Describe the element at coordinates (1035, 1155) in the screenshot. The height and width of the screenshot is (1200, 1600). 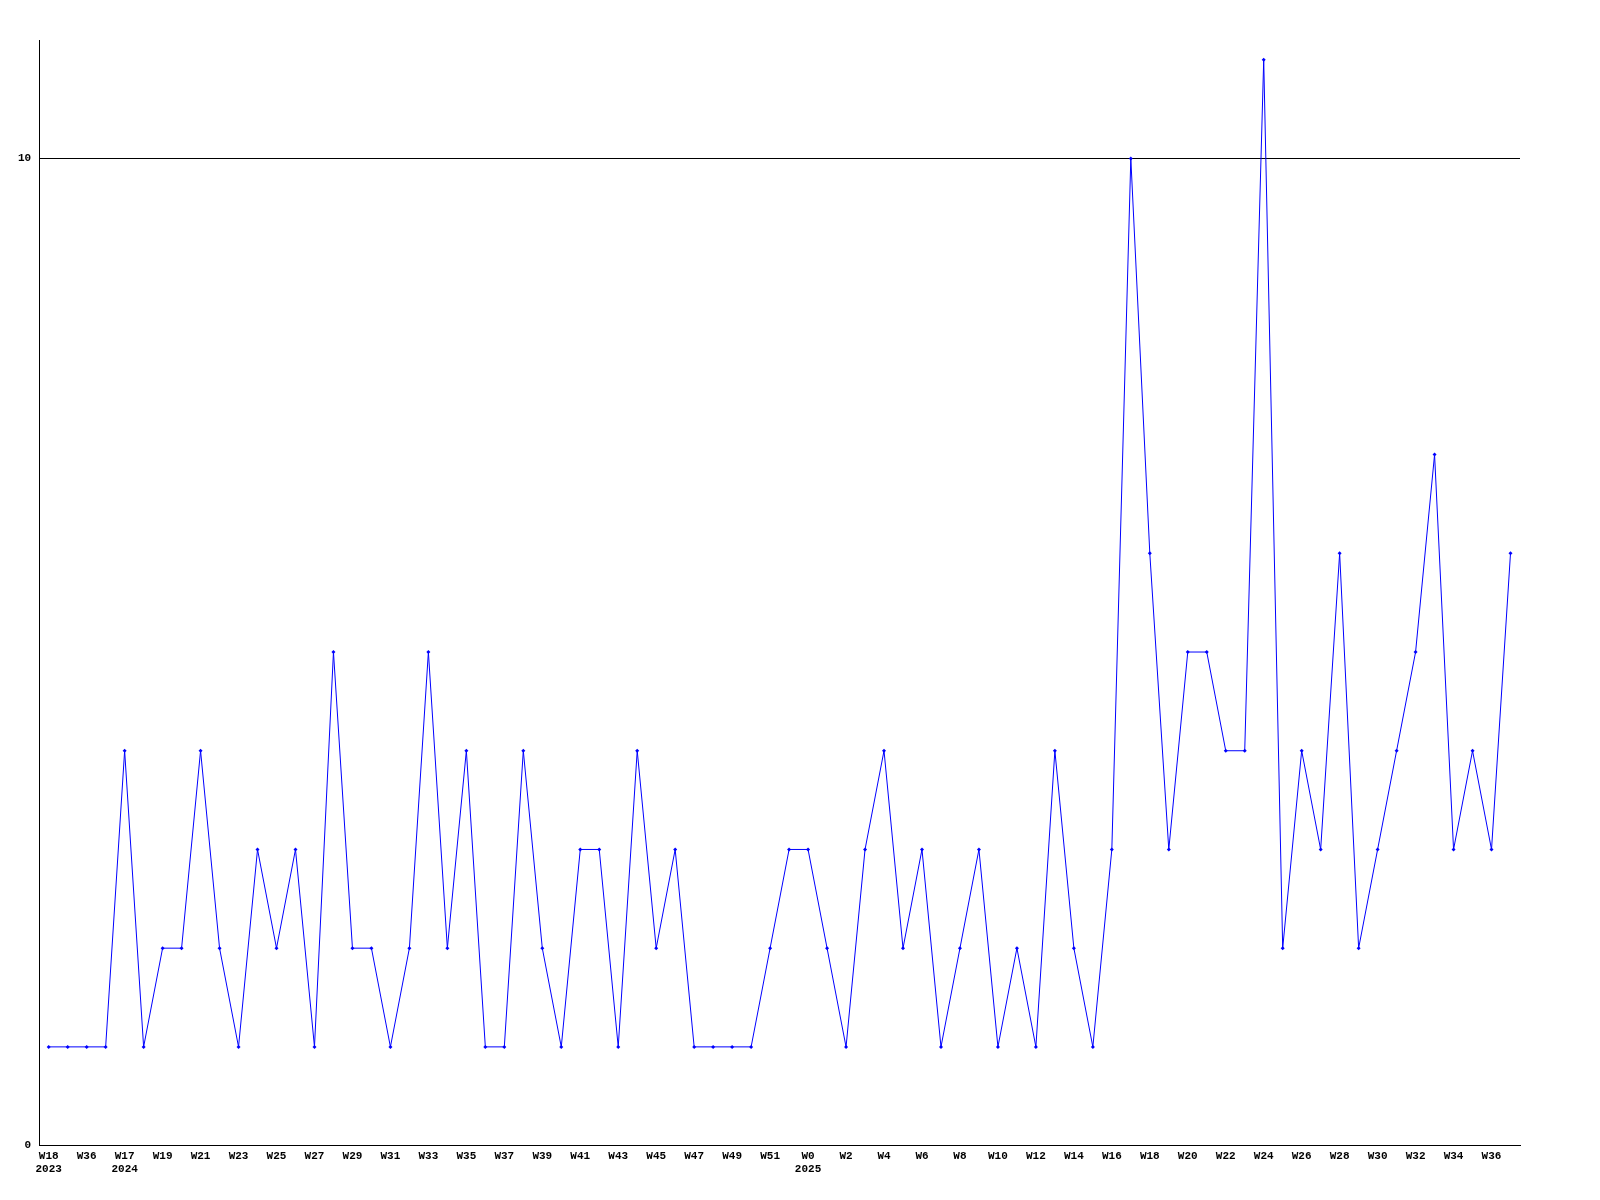
I see `x-tick-label: W12` at that location.